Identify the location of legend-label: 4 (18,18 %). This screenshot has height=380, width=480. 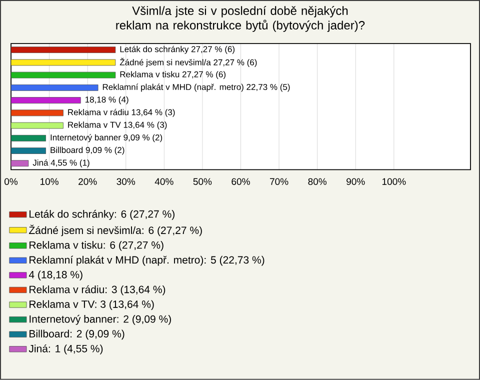
(55, 275).